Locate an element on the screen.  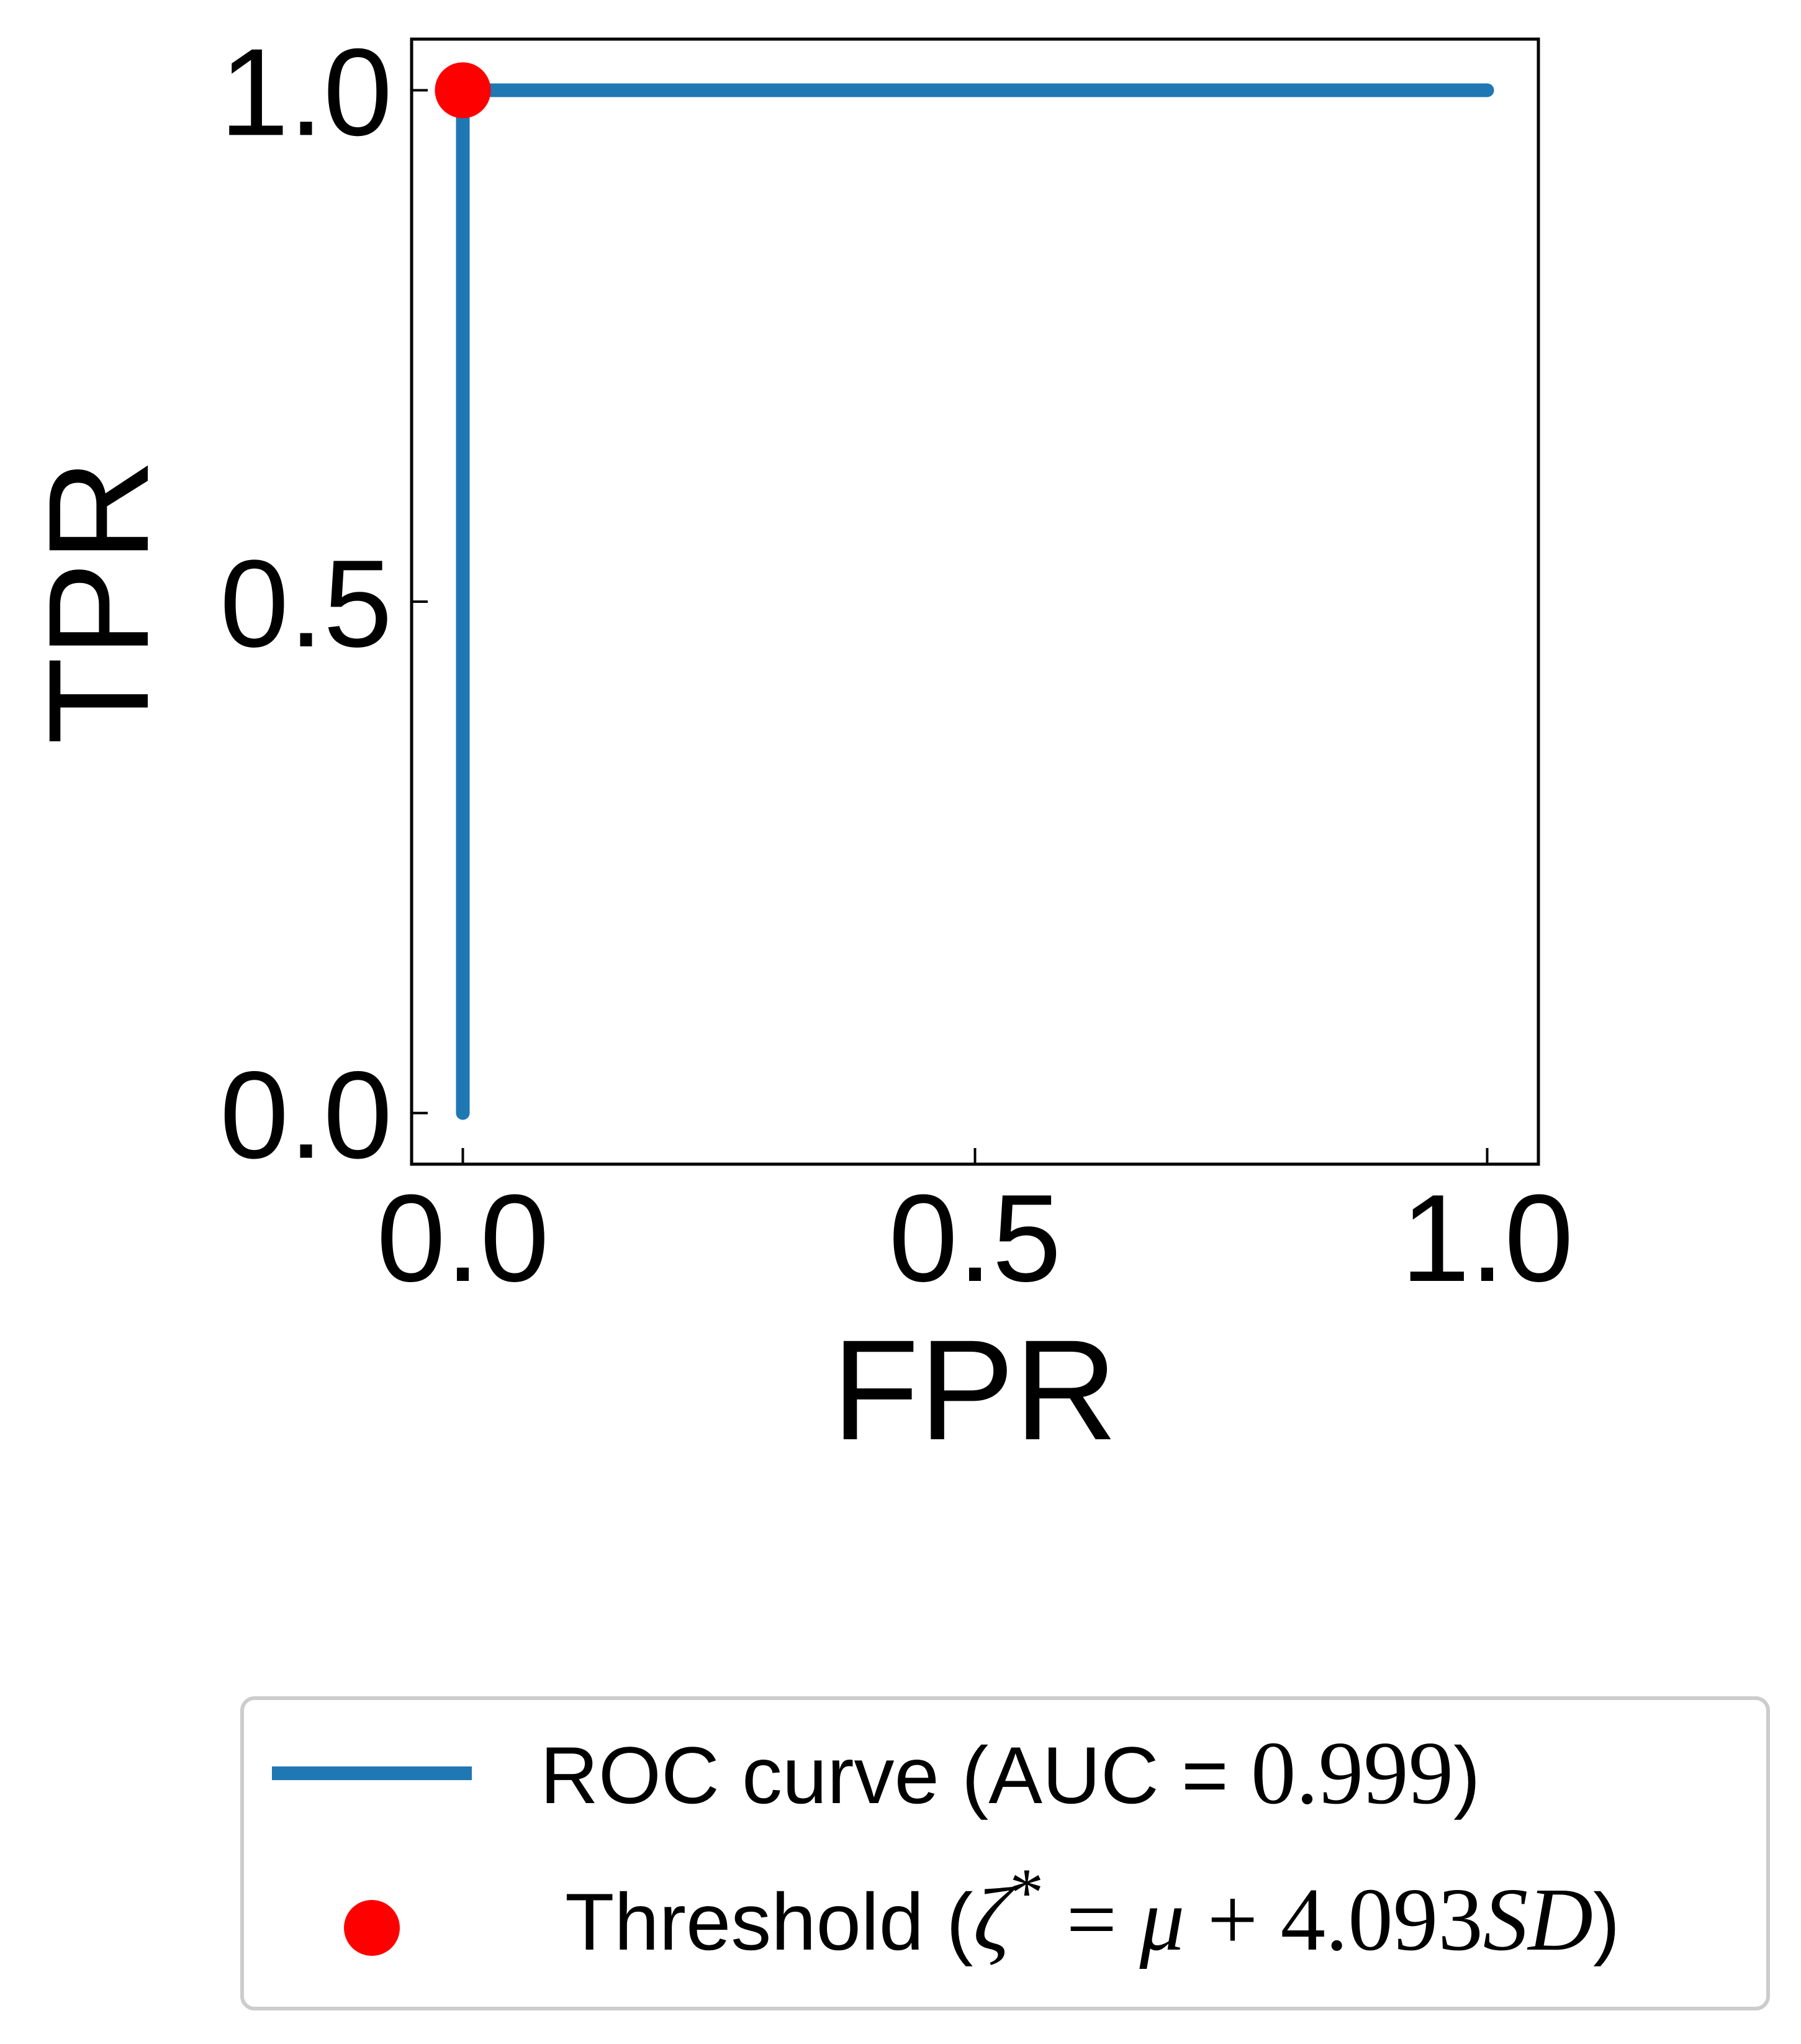
legend-frame is located at coordinates (1005, 1853).